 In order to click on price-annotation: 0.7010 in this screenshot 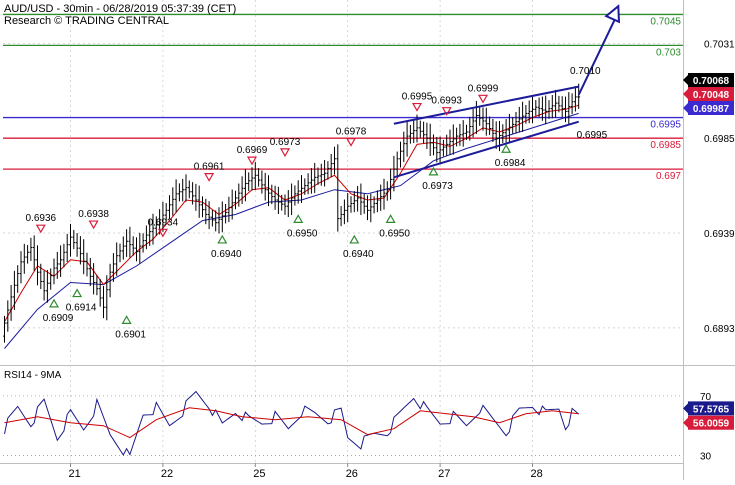, I will do `click(585, 71)`.